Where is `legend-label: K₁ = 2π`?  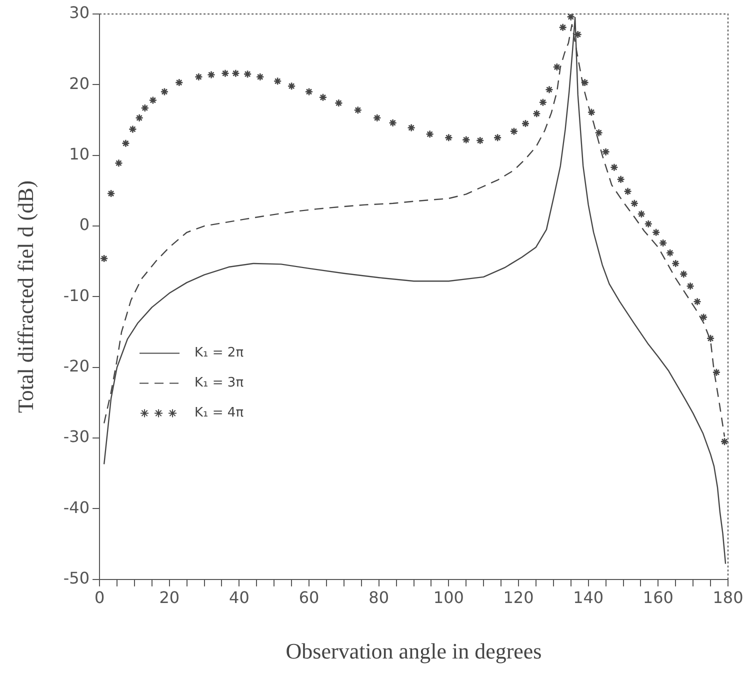
legend-label: K₁ = 2π is located at coordinates (219, 353).